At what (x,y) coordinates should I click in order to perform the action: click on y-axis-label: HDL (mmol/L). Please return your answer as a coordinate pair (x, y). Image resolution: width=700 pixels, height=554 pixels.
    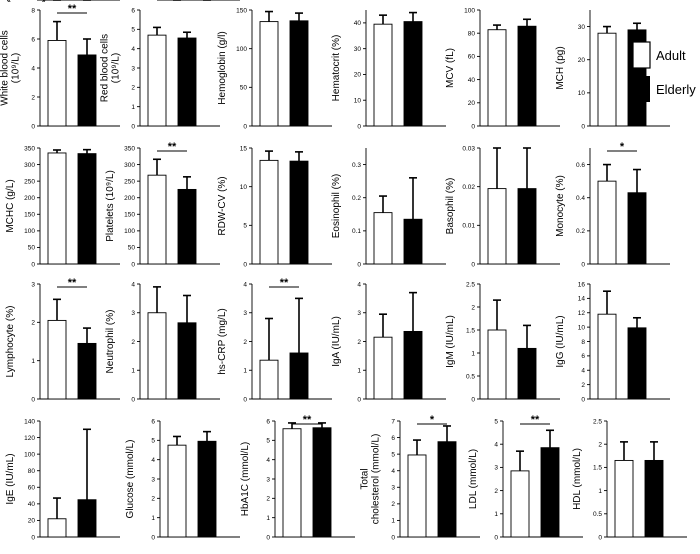
    Looking at the image, I should click on (577, 479).